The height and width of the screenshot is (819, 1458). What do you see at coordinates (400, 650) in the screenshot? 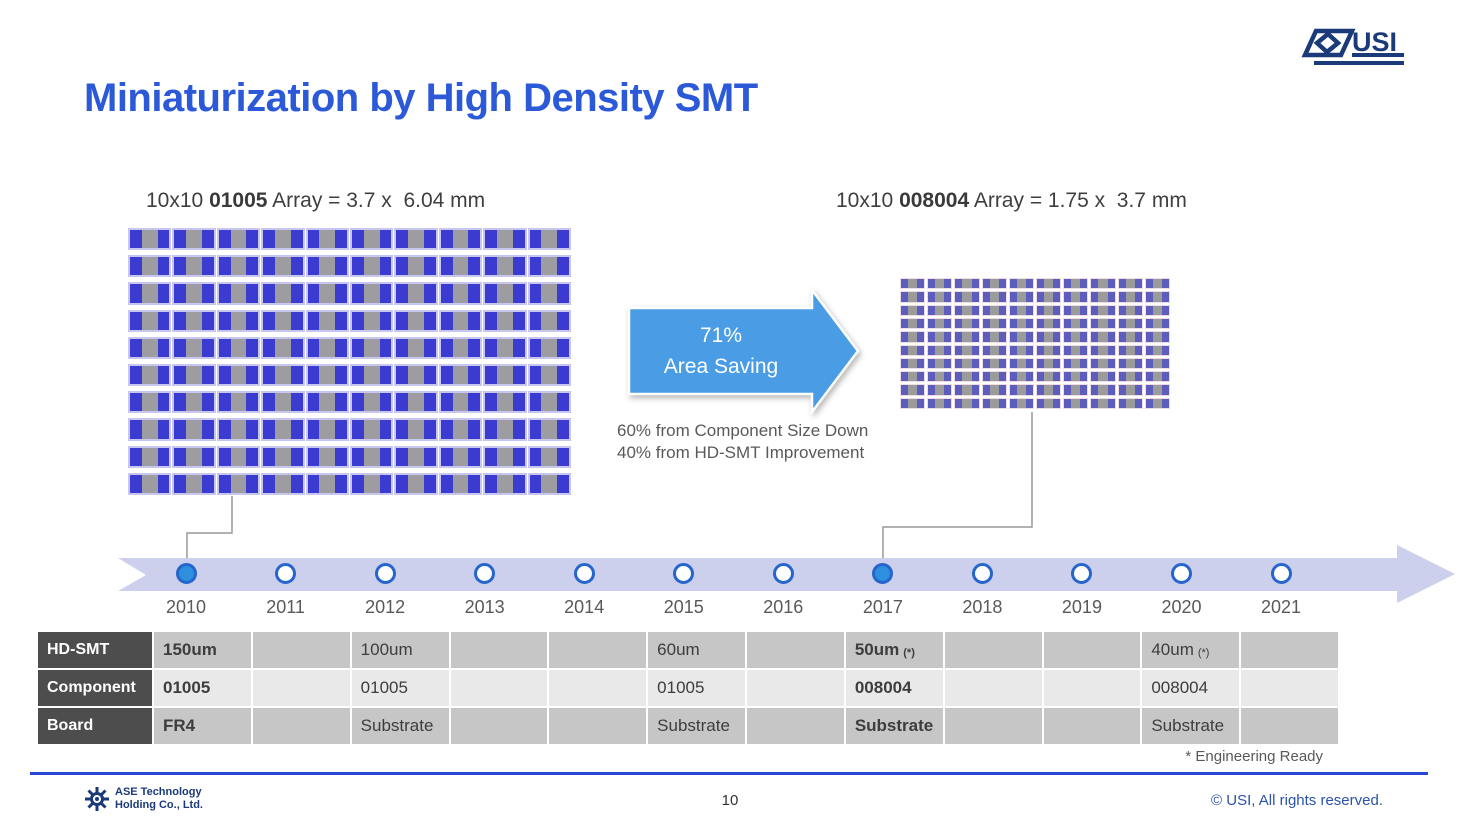
I see `table-cell: 100um` at bounding box center [400, 650].